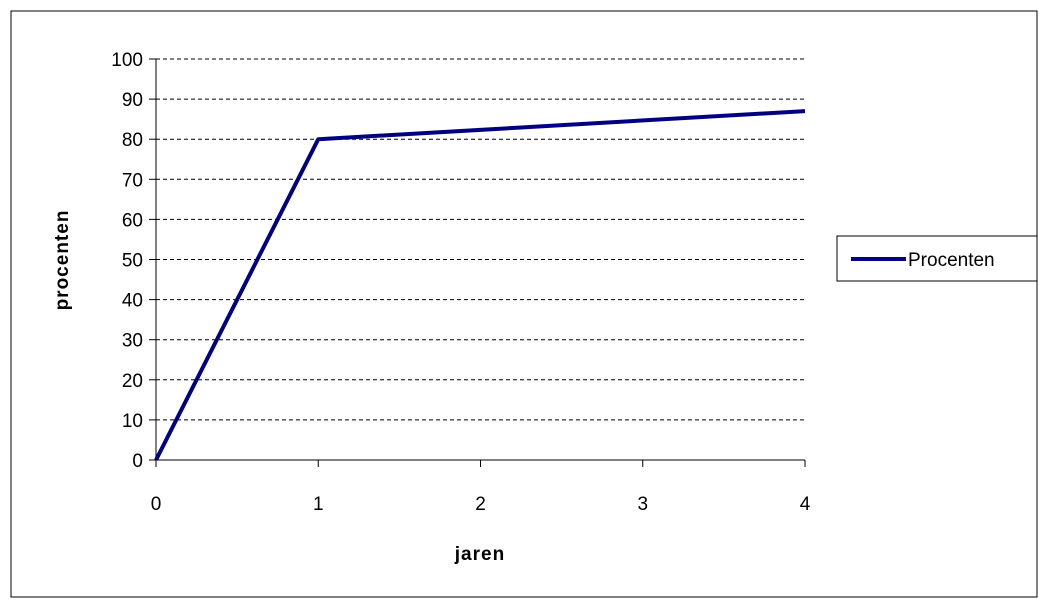  I want to click on x-tick-labels: 0 1 2 3 4, so click(481, 504).